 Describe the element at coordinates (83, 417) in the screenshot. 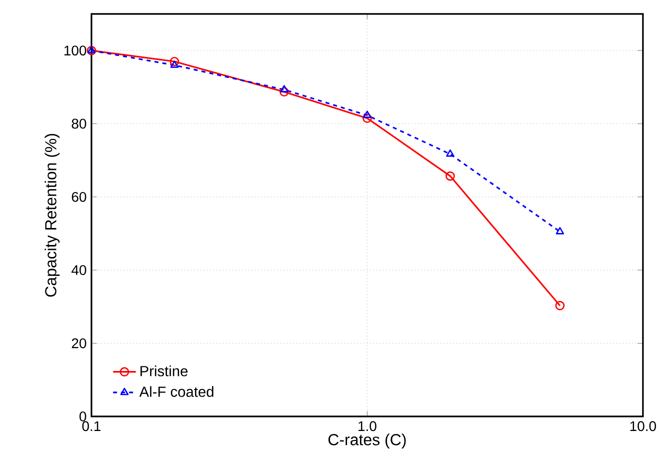

I see `y-tick-label: 0` at that location.